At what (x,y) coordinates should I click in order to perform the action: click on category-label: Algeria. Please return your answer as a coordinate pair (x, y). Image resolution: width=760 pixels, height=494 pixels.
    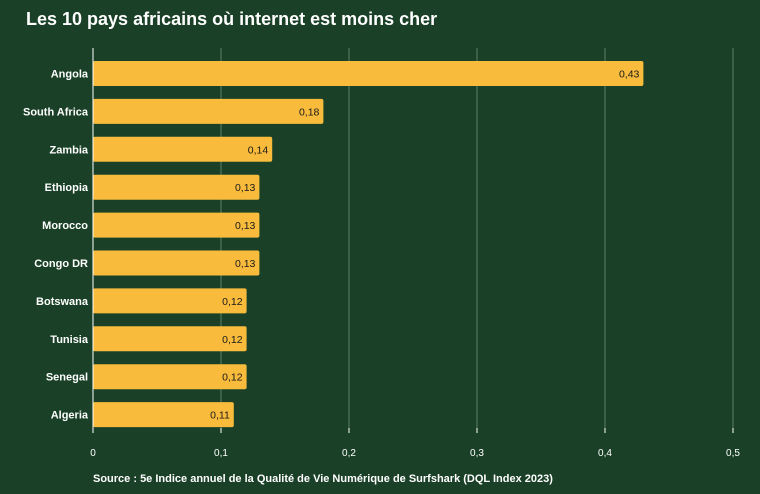
    Looking at the image, I should click on (70, 416).